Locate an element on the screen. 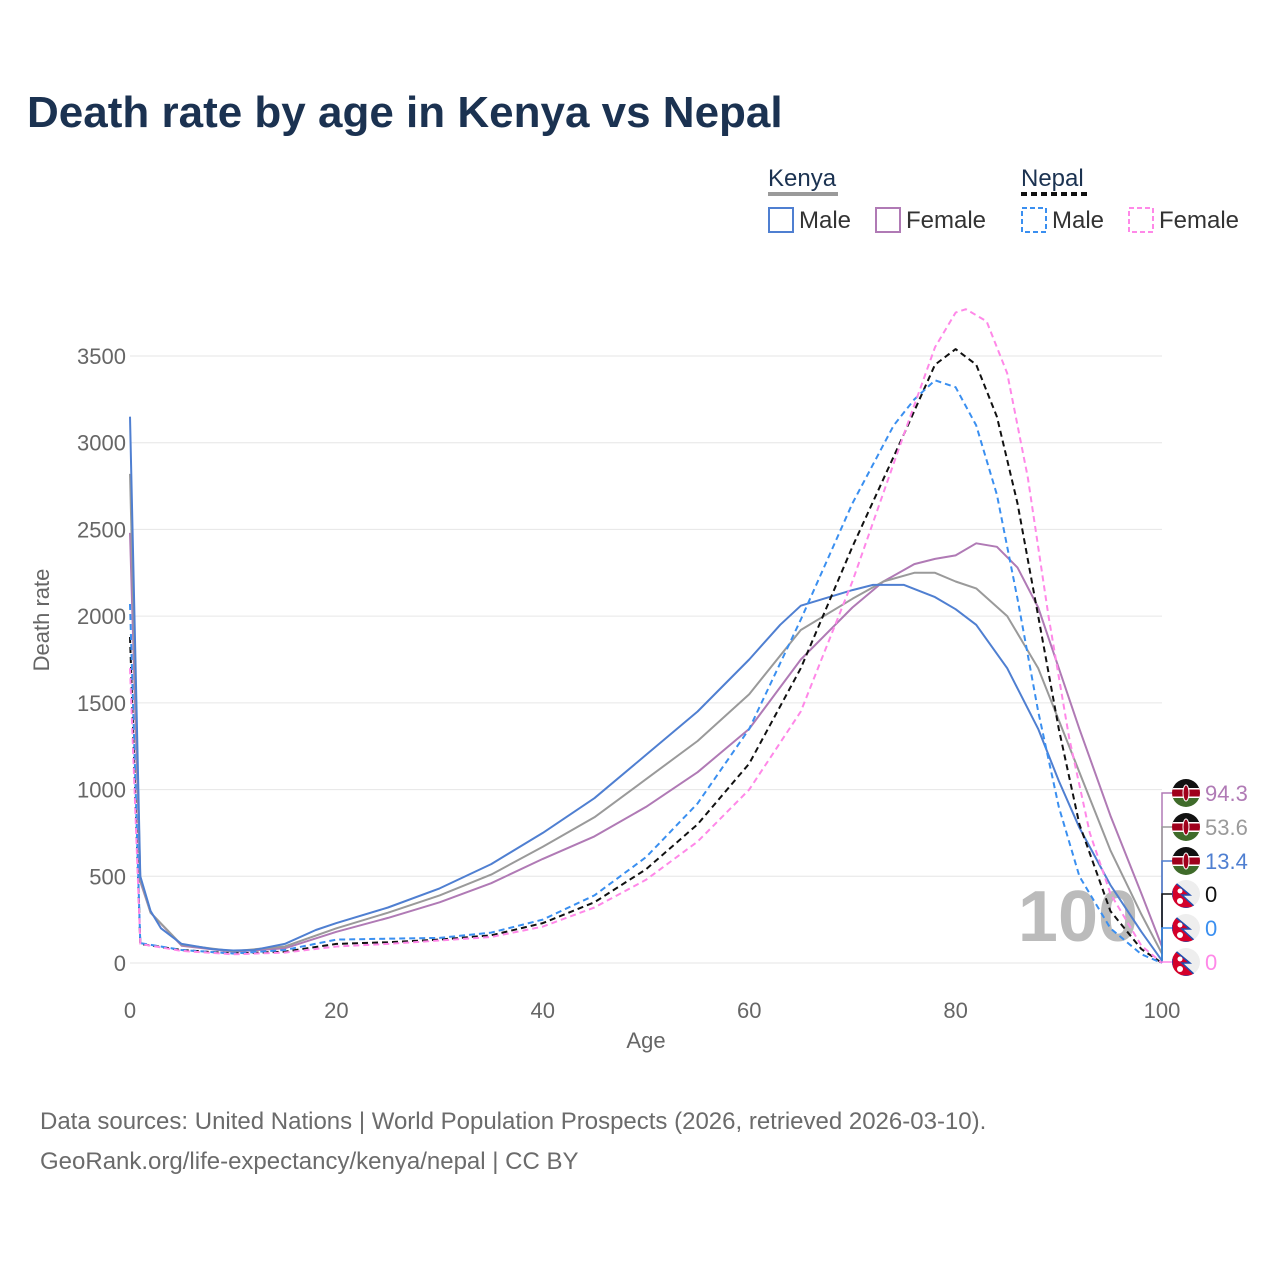  legend: Kenya Male Female Nepal Male Female is located at coordinates (1003, 199).